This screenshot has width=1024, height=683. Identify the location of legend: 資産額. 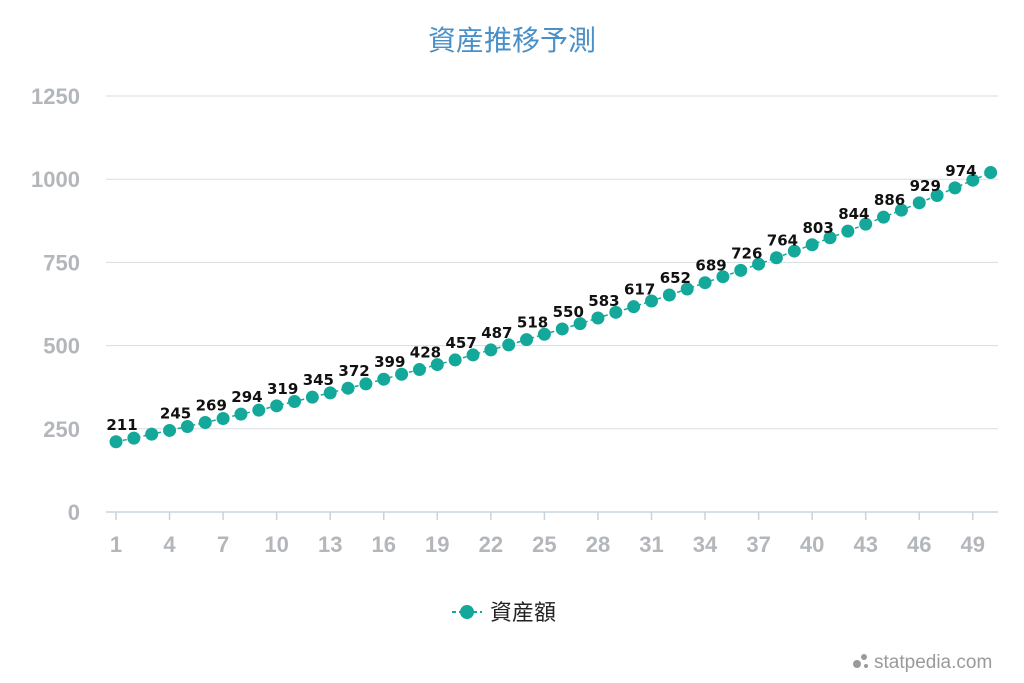
(504, 613).